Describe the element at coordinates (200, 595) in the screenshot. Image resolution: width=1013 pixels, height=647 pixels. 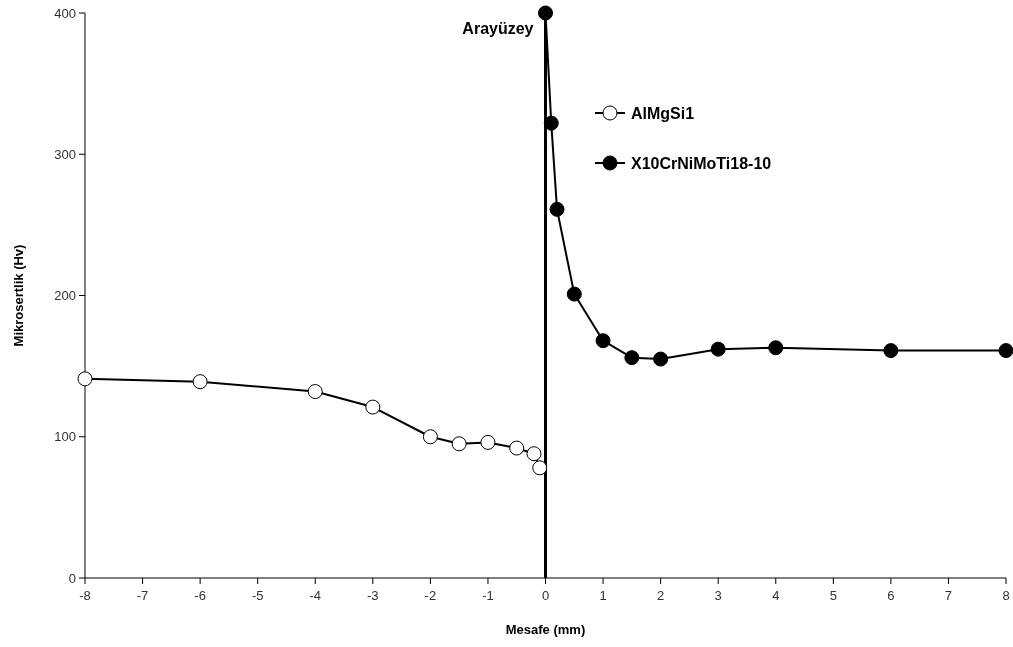
I see `x-tick-label: -6` at that location.